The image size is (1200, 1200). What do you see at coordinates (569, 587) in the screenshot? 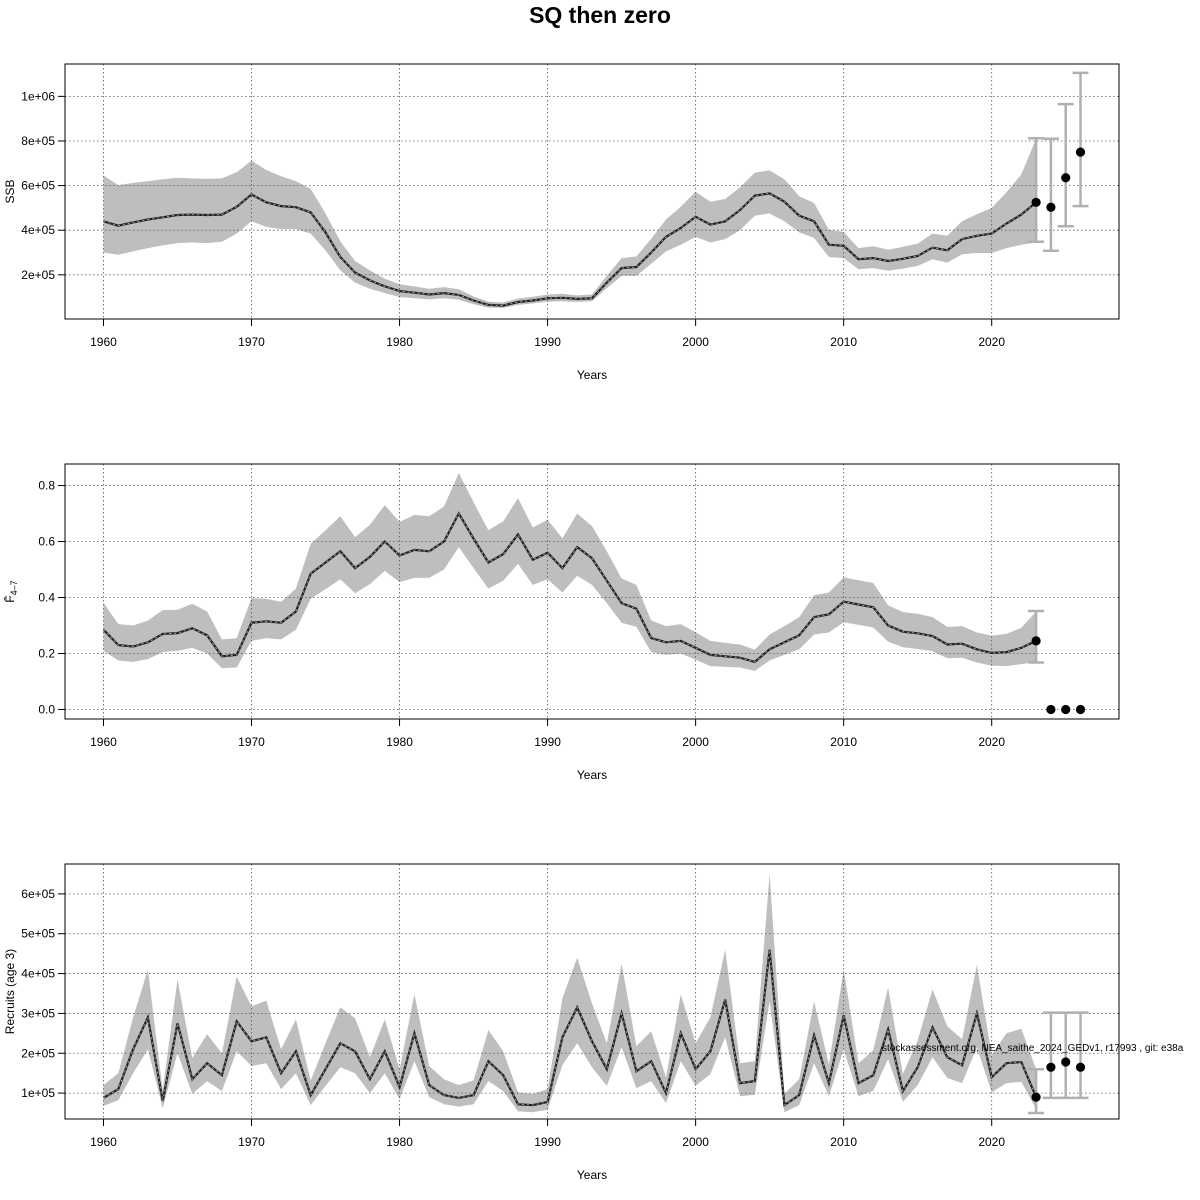
I see `estimate-line` at bounding box center [569, 587].